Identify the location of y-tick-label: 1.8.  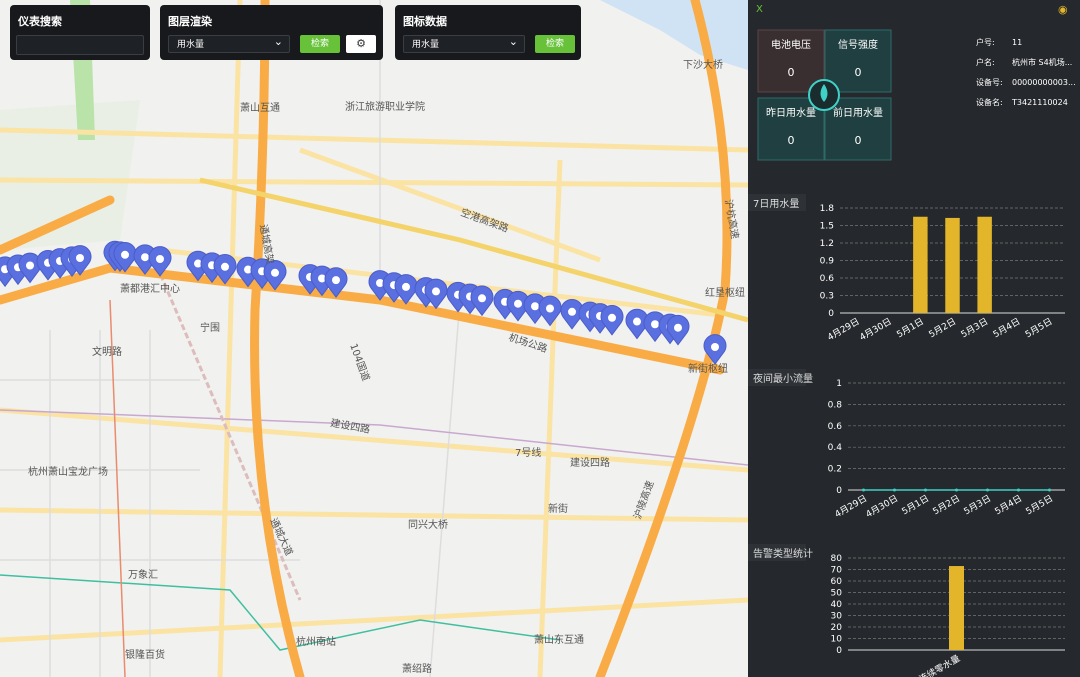
(827, 209).